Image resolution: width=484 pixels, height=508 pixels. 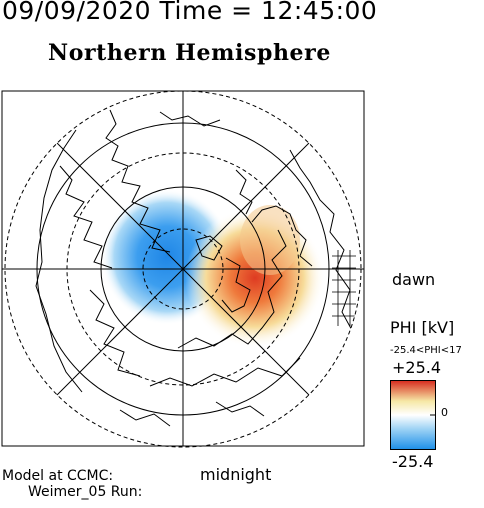 I want to click on hemisphere-title: Northern Hemisphere, so click(x=189, y=53).